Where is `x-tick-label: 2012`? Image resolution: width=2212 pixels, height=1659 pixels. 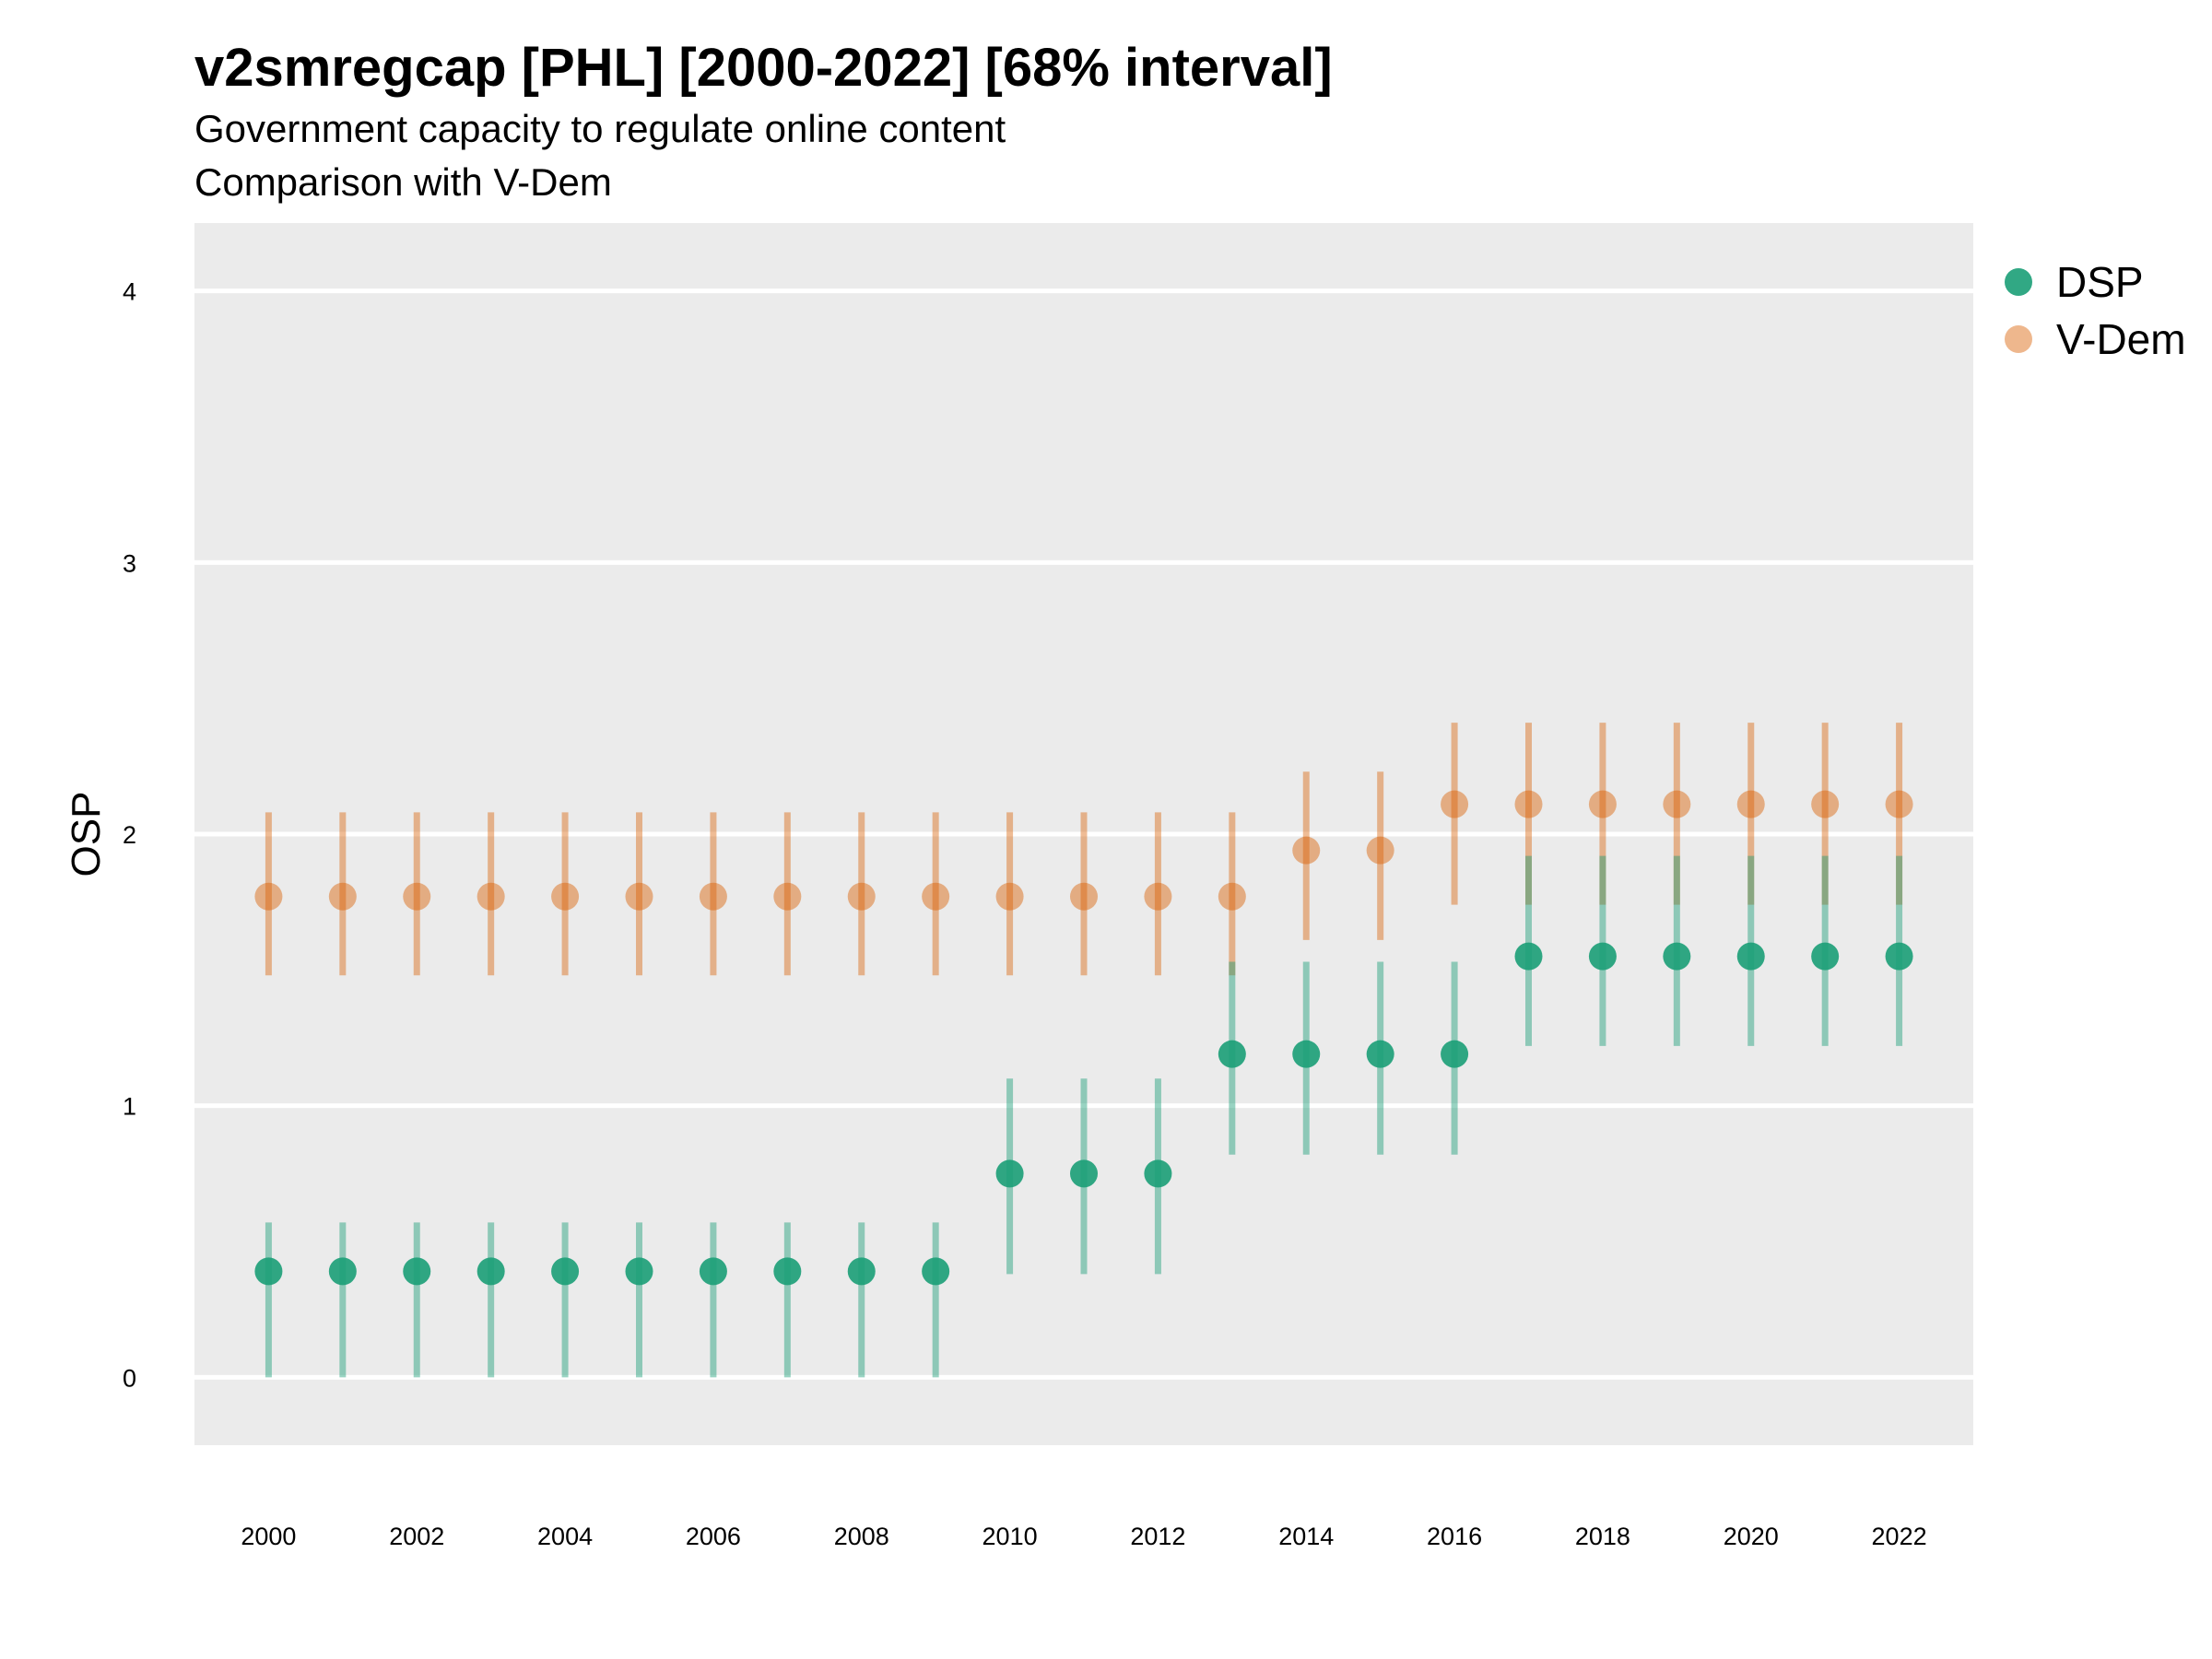
x-tick-label: 2012 is located at coordinates (1157, 1536).